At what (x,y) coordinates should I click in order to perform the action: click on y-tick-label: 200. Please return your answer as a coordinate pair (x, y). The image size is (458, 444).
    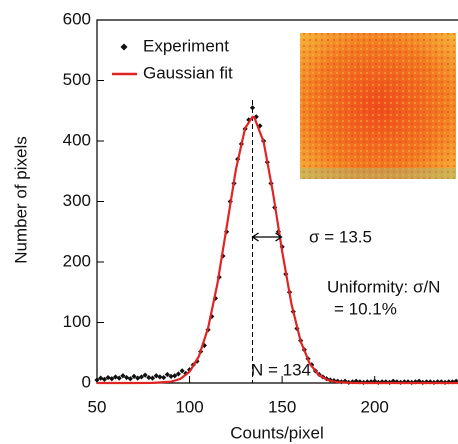
    Looking at the image, I should click on (77, 260).